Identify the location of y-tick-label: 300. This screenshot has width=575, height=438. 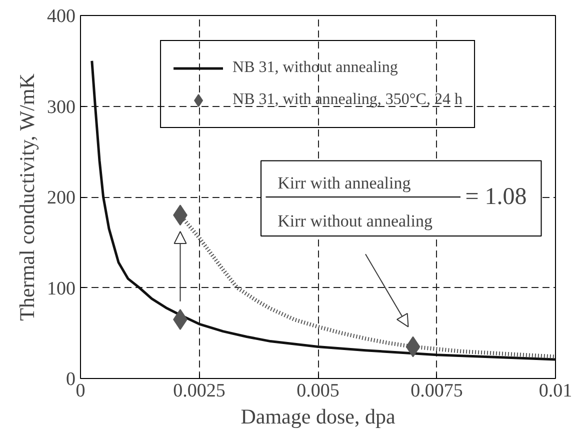
(61, 107).